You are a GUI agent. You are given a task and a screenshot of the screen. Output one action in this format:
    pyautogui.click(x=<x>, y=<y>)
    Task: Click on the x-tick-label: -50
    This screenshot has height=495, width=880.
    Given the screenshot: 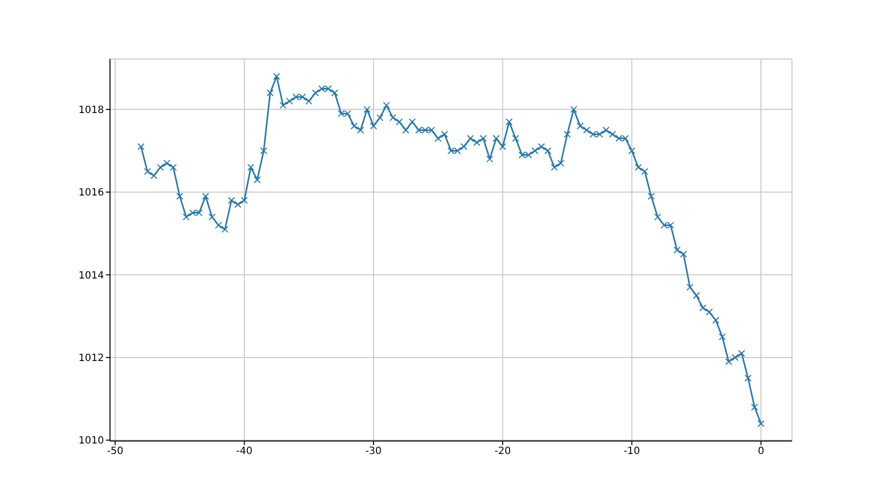 What is the action you would take?
    pyautogui.click(x=115, y=452)
    